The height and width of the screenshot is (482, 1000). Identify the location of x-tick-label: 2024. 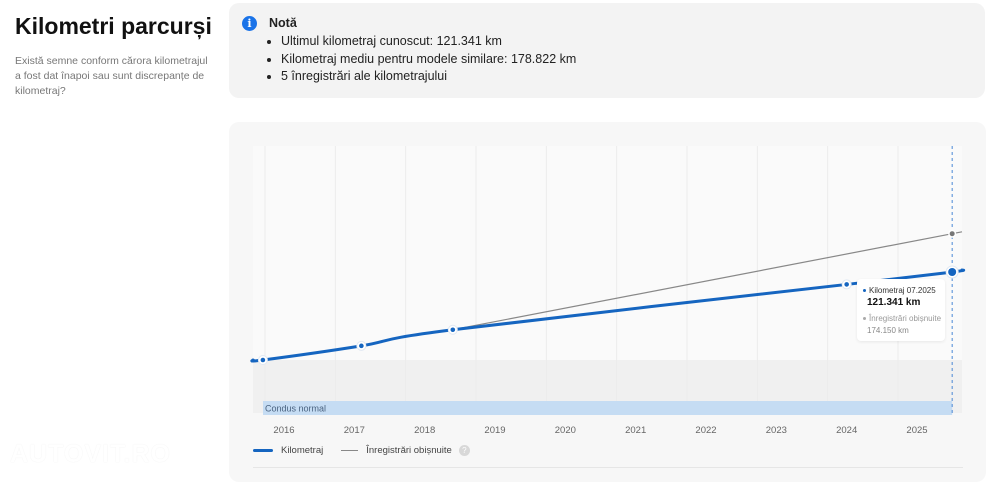
(846, 430).